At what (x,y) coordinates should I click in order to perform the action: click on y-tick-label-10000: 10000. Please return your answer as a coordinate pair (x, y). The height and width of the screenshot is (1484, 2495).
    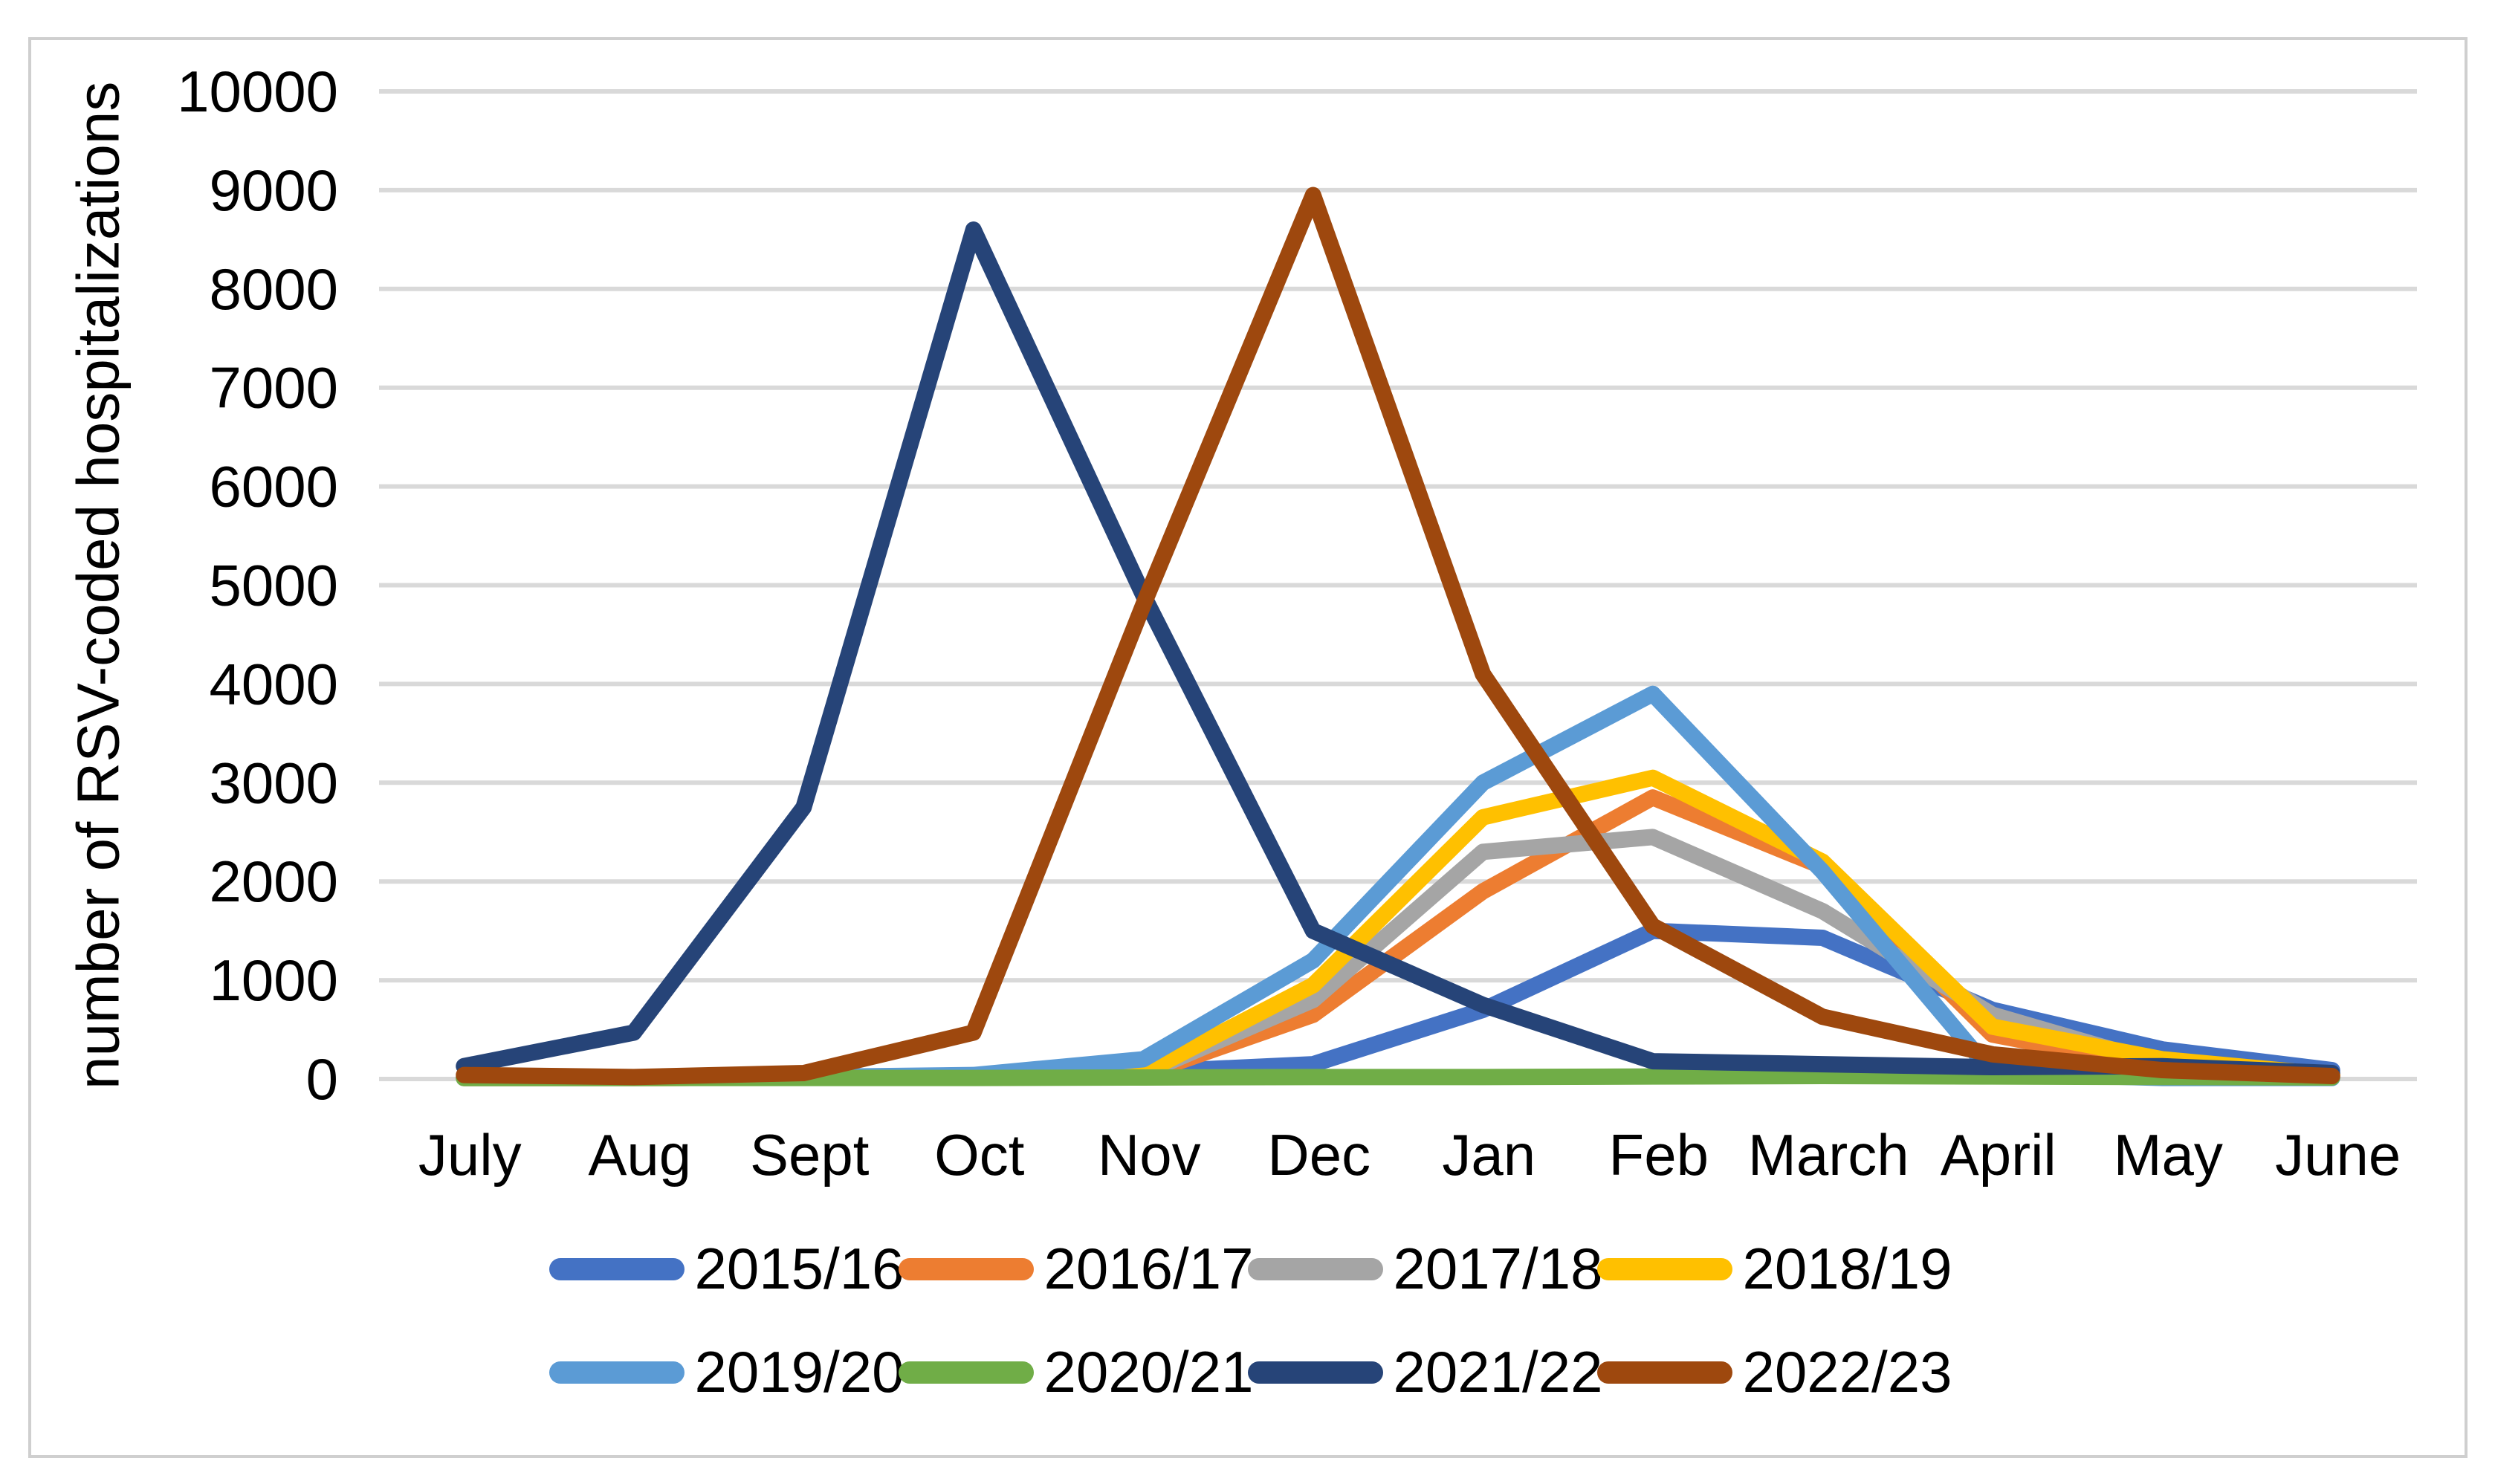
    Looking at the image, I should click on (257, 92).